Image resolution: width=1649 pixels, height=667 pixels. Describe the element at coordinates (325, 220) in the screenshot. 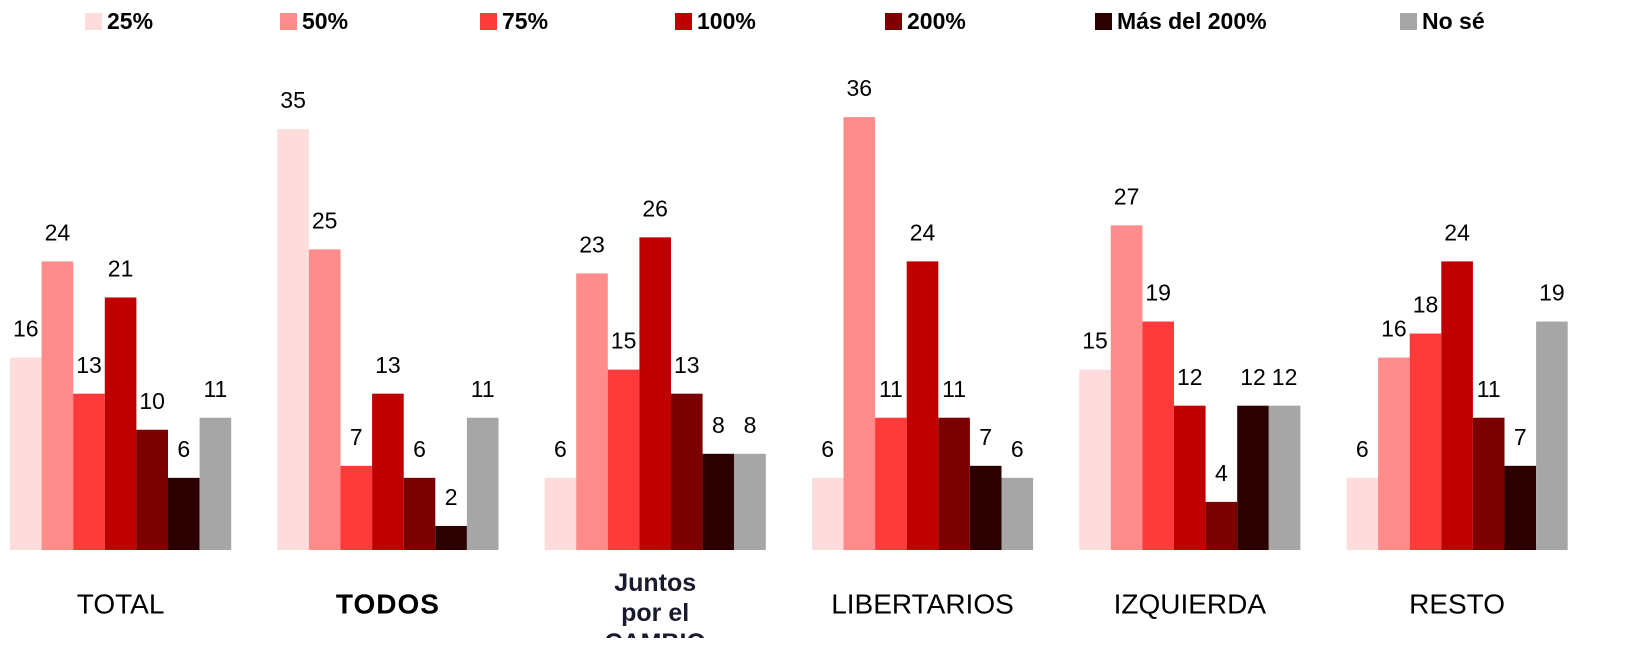

I see `value-label: 25` at that location.